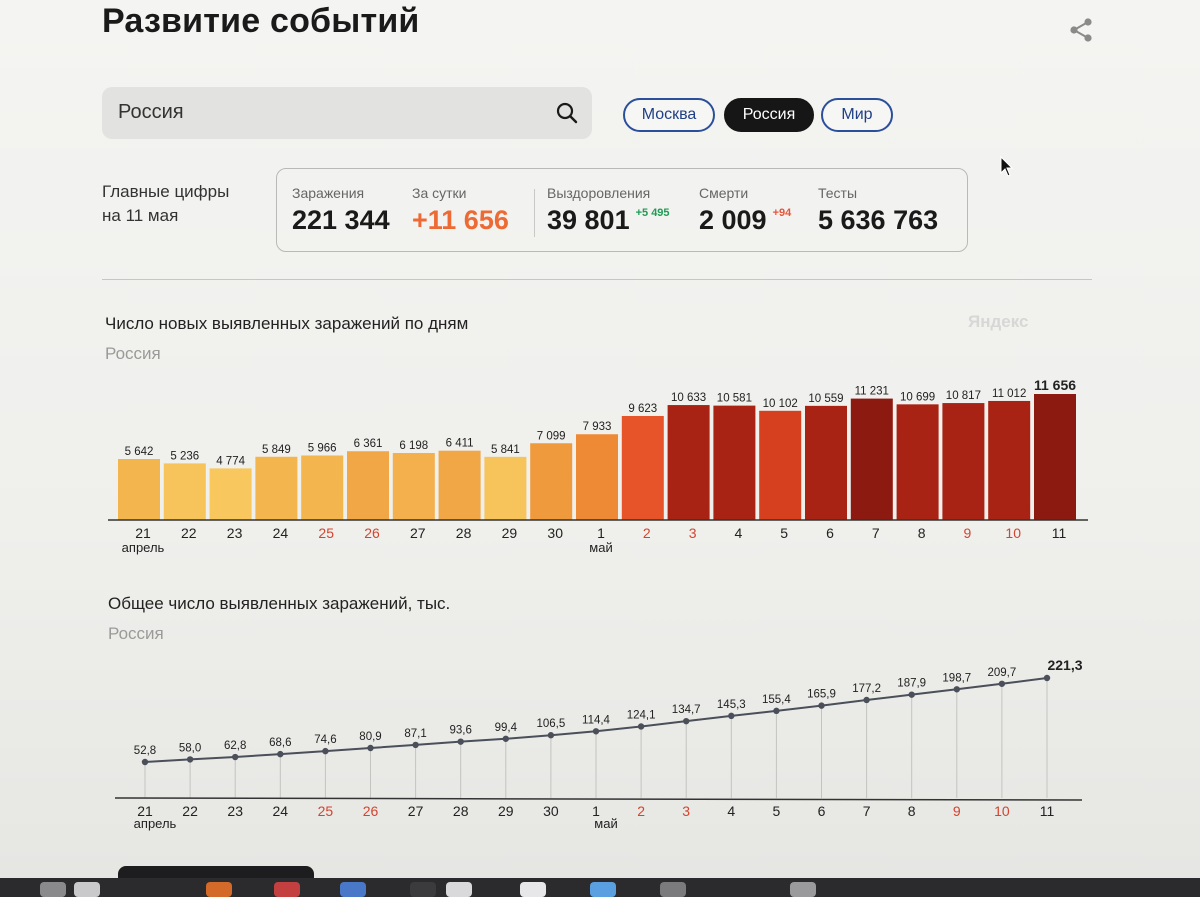 The width and height of the screenshot is (1200, 897). What do you see at coordinates (669, 115) in the screenshot?
I see `tab-moscow: Москва` at bounding box center [669, 115].